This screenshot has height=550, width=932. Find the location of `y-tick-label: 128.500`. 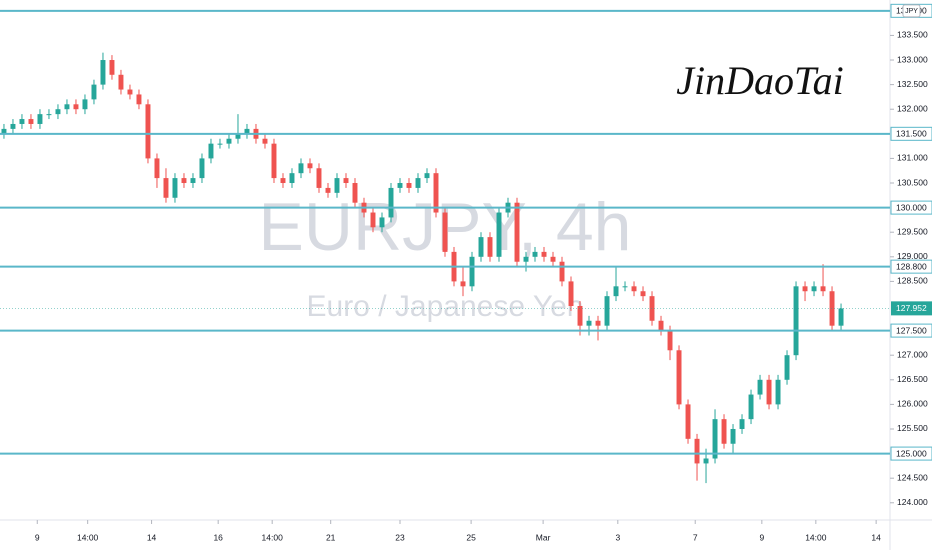

y-tick-label: 128.500 is located at coordinates (912, 281).